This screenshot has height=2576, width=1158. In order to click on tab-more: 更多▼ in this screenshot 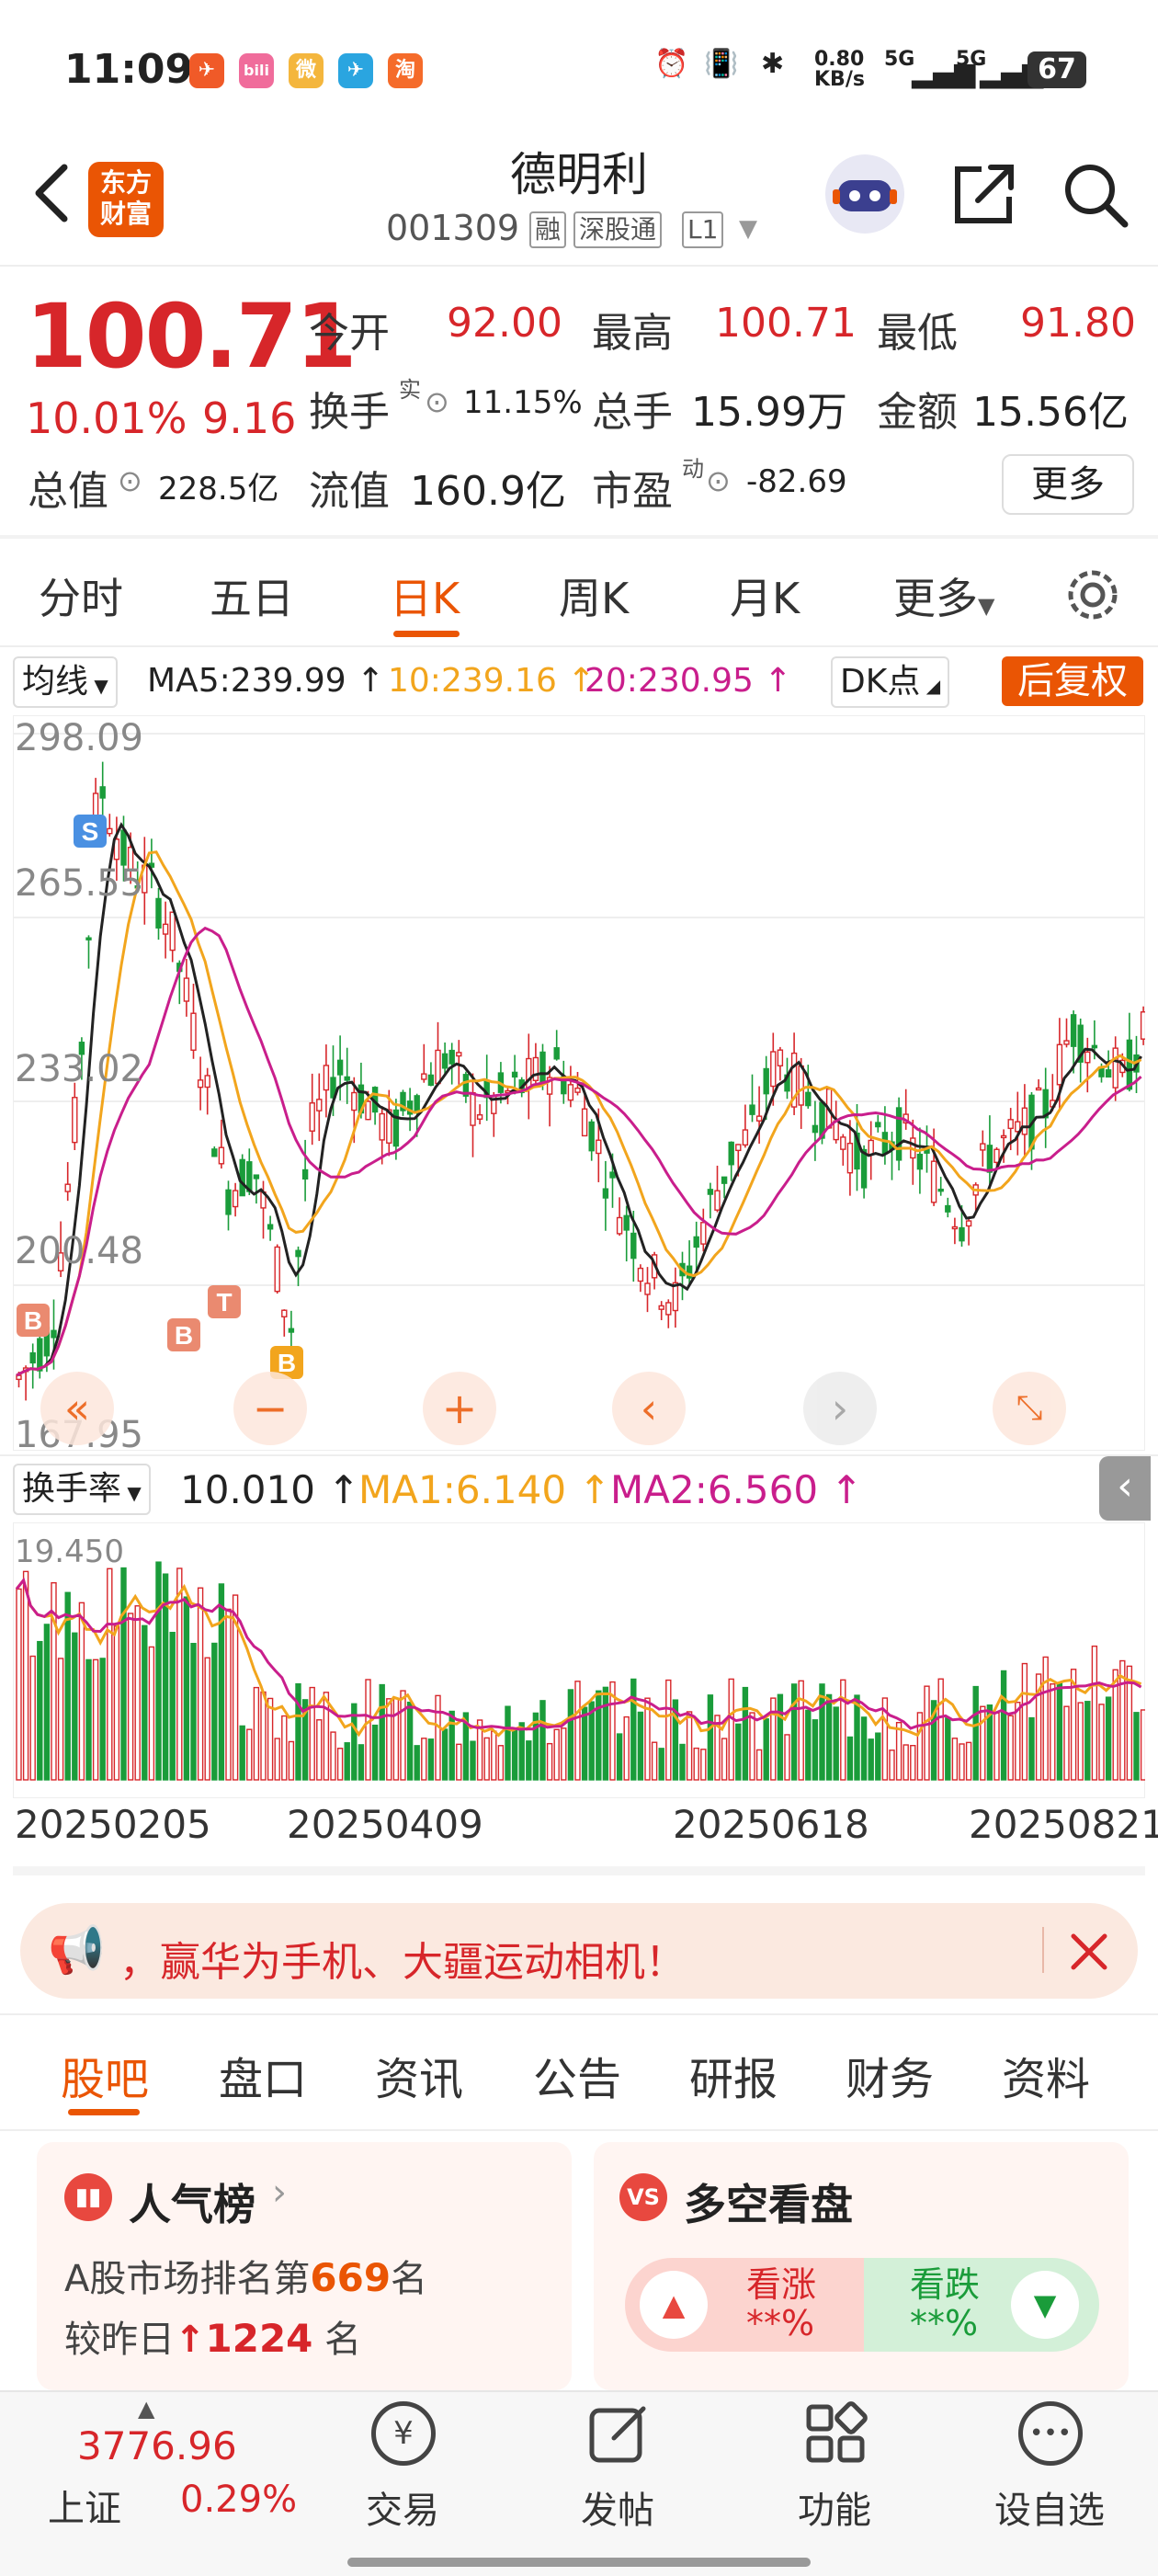, I will do `click(944, 598)`.